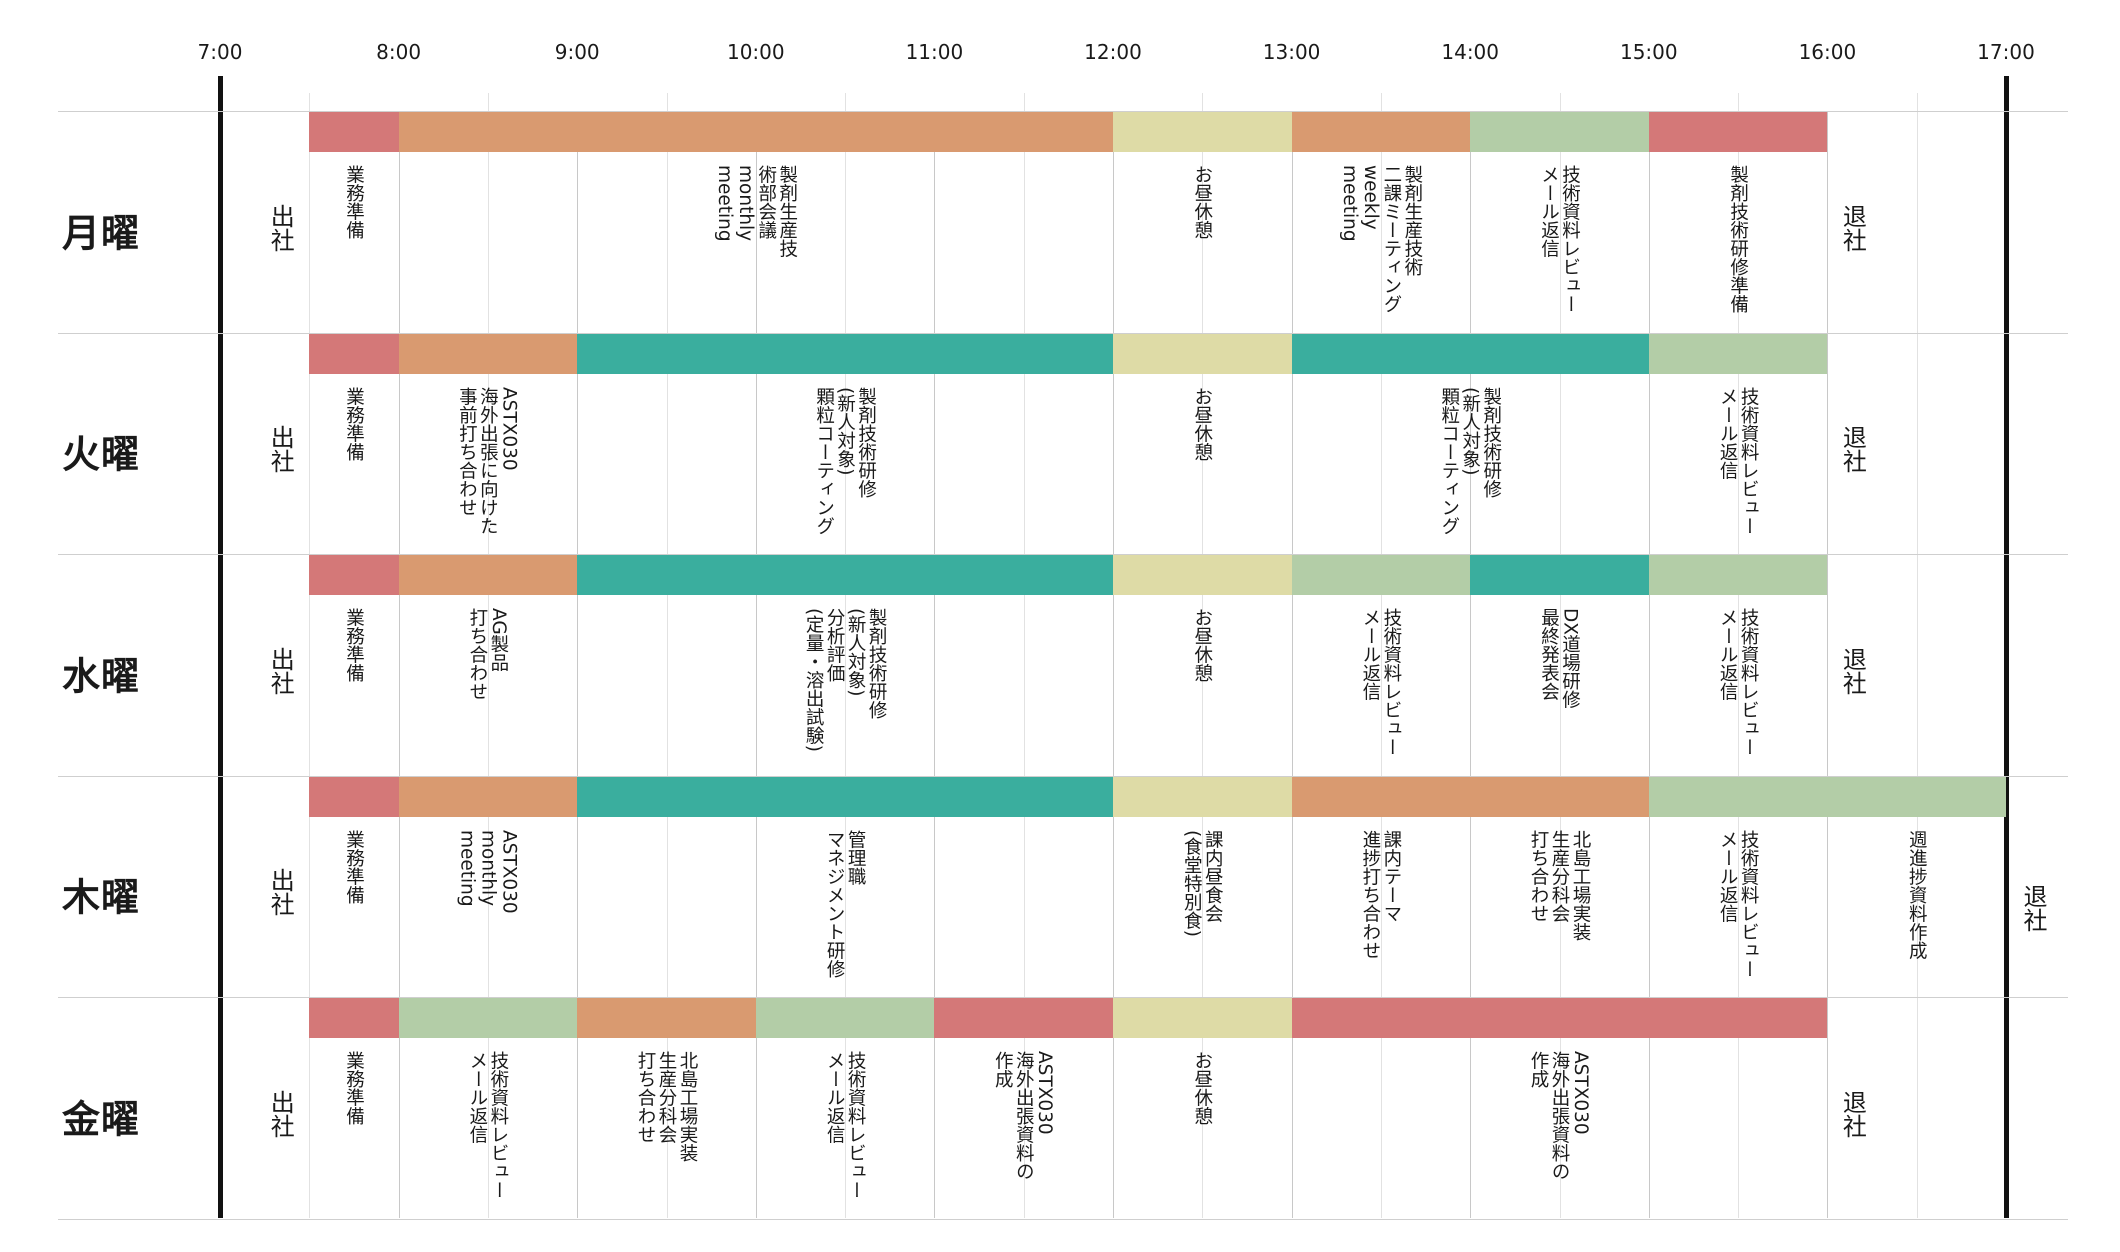  I want to click on event-label: 業務準備, so click(353, 424).